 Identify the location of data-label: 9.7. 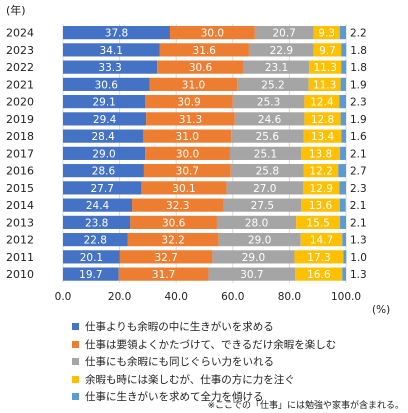
(327, 51).